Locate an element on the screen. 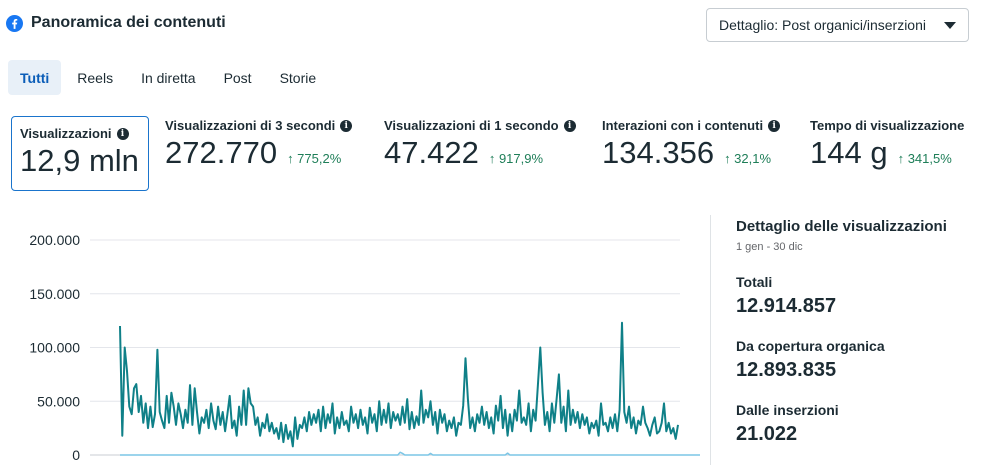  metric-tempo-visualizzazione: Tempo di visualizzazione 144 g ↑ 341,5% is located at coordinates (887, 143).